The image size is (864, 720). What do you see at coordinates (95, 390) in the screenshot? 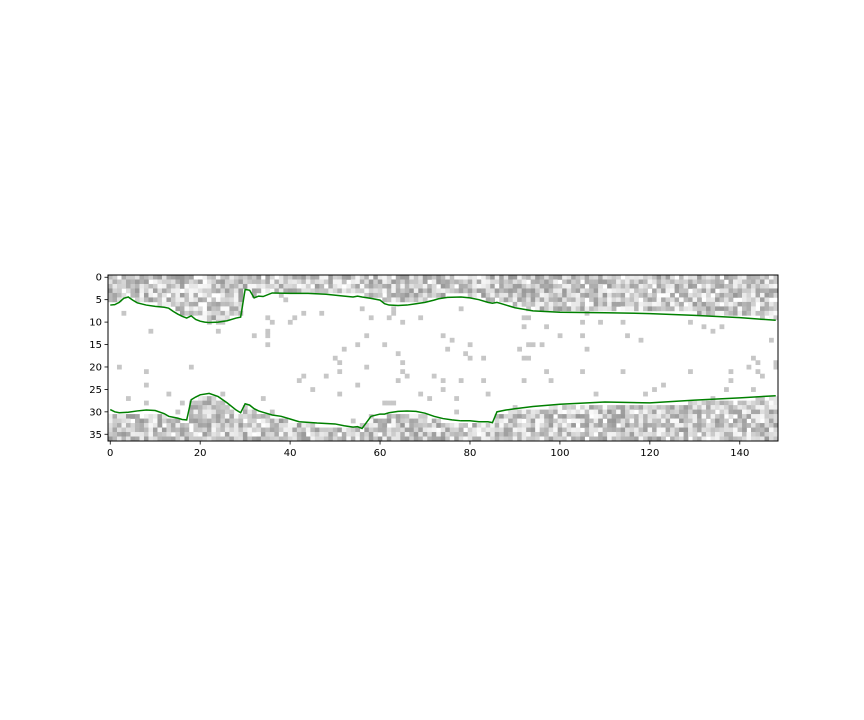
I see `y-tick-label: 25` at bounding box center [95, 390].